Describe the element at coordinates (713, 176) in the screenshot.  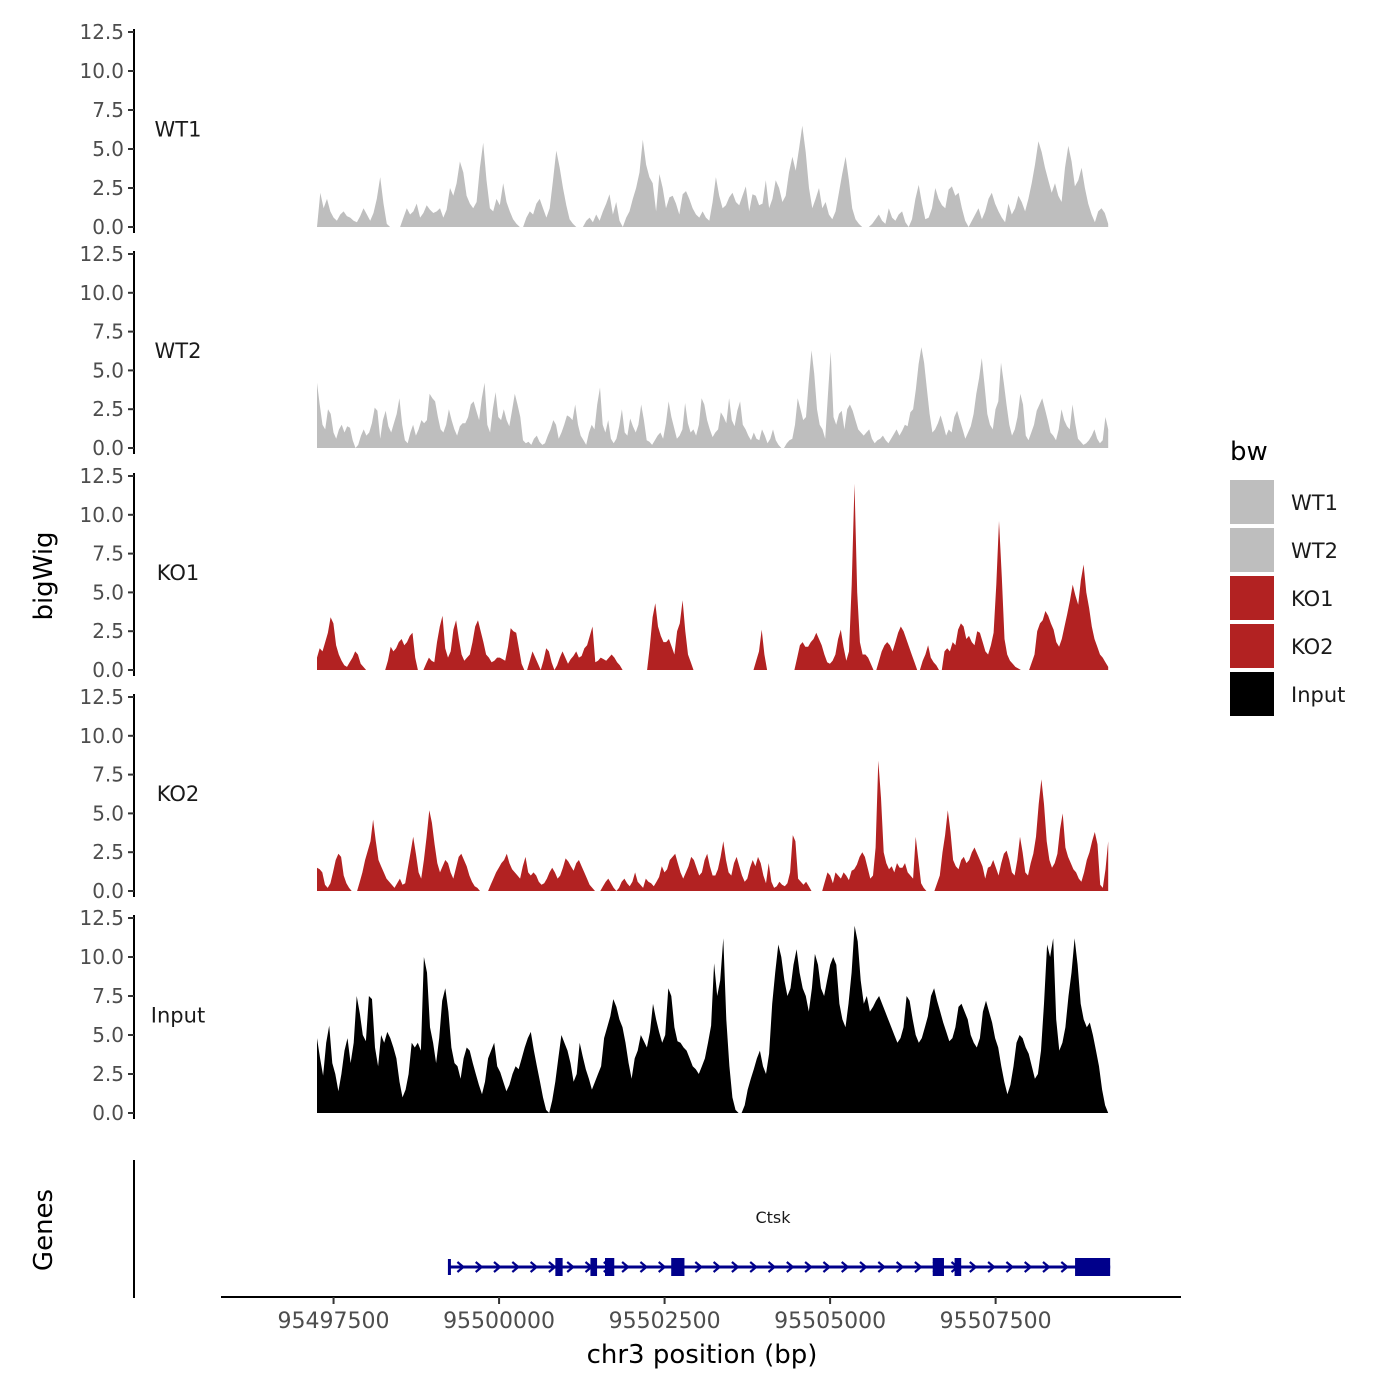
I see `coverage-area-wt1` at that location.